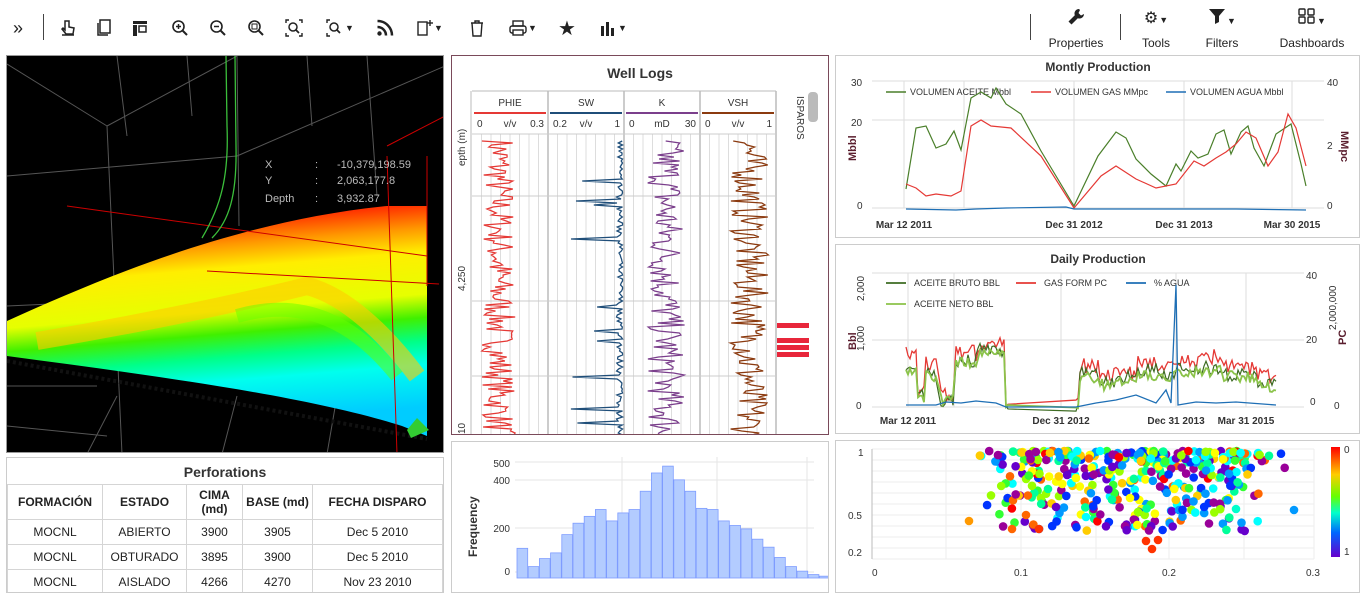 Image resolution: width=1365 pixels, height=599 pixels. What do you see at coordinates (462, 147) in the screenshot?
I see `depth-header: epth (m)` at bounding box center [462, 147].